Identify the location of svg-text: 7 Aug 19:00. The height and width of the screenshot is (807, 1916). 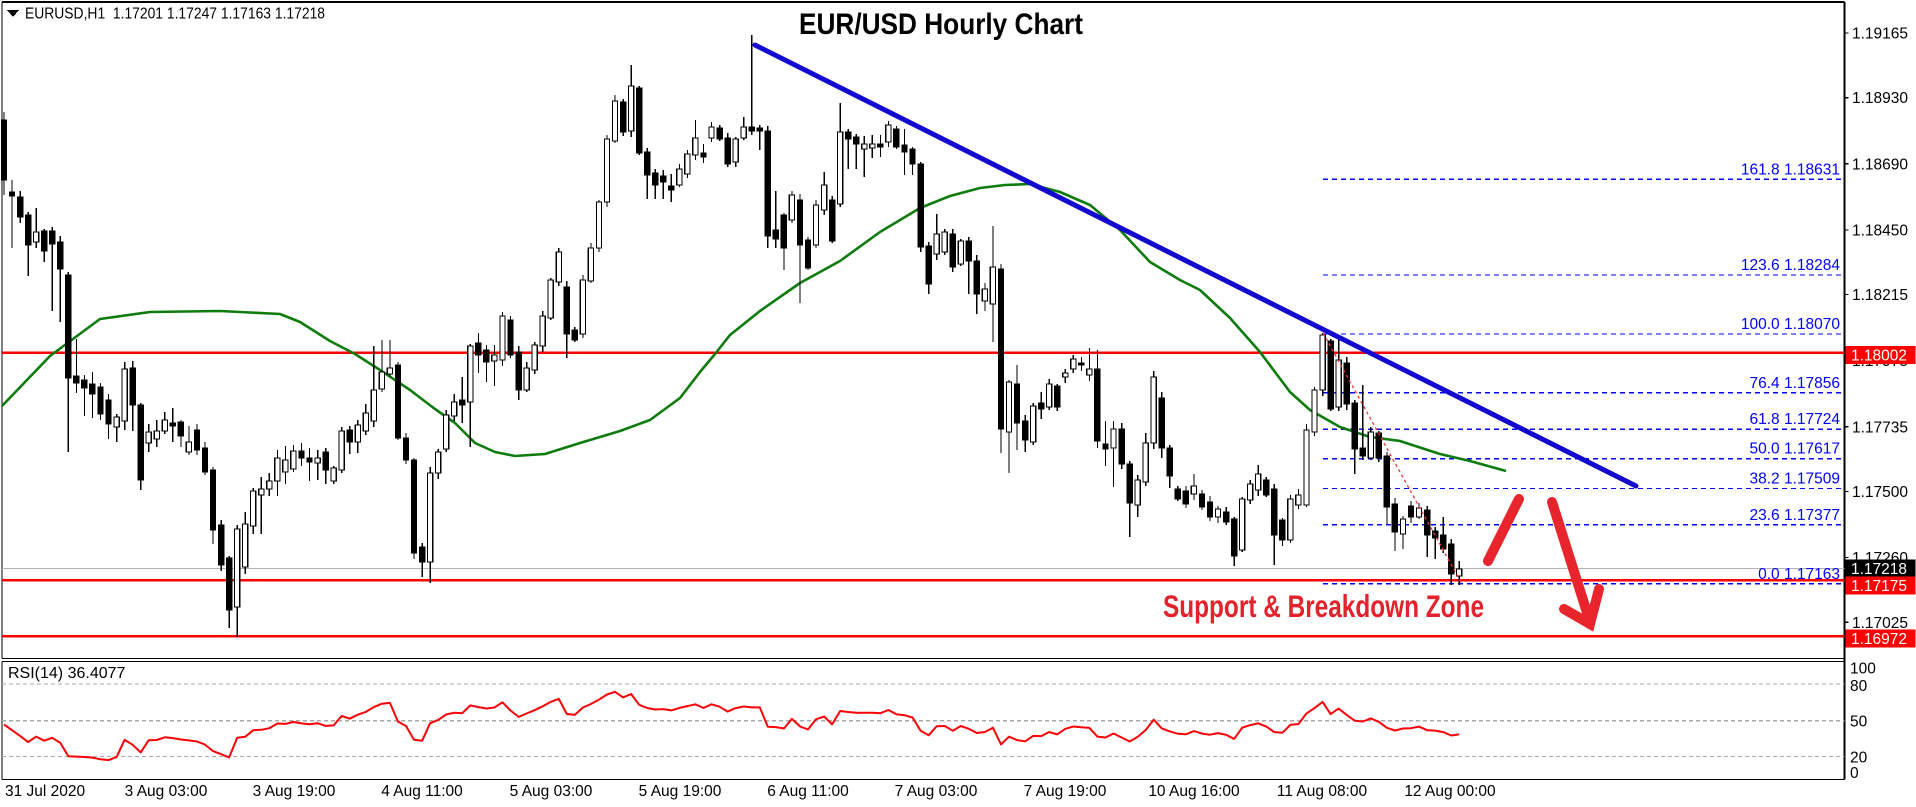
(1065, 791).